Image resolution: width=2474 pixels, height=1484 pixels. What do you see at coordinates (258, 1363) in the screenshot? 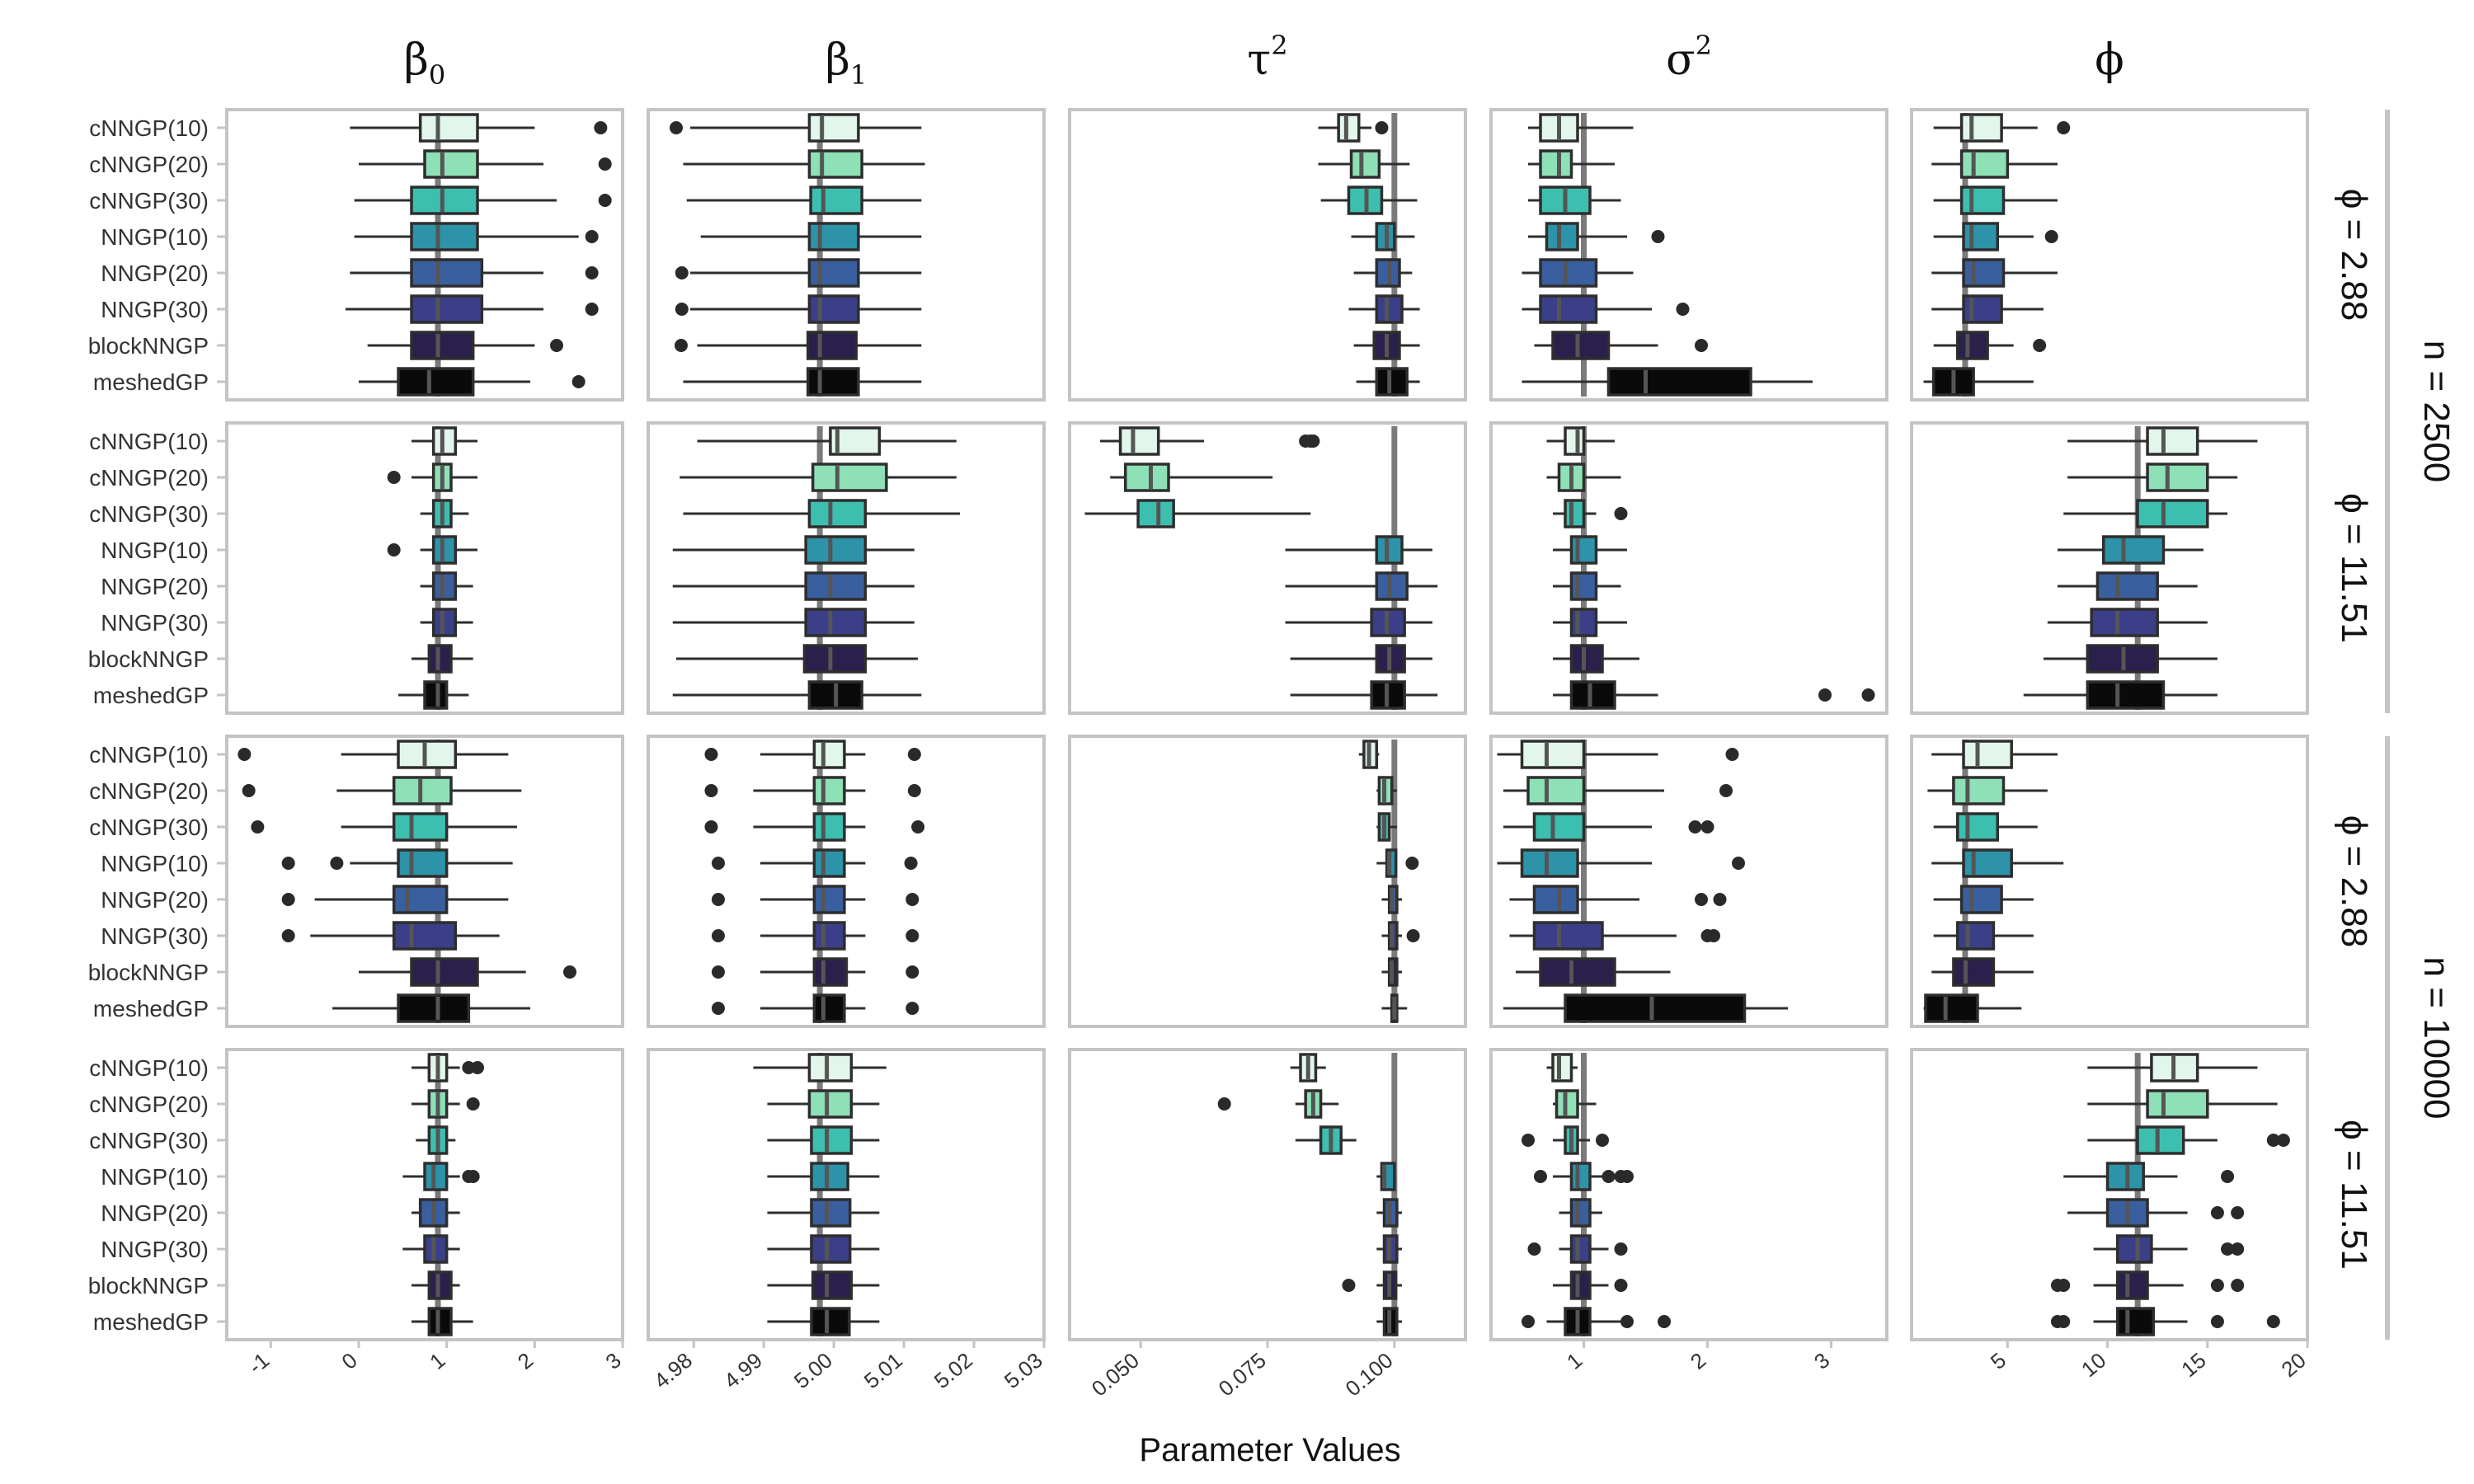
I see `x-tick-label: -1` at bounding box center [258, 1363].